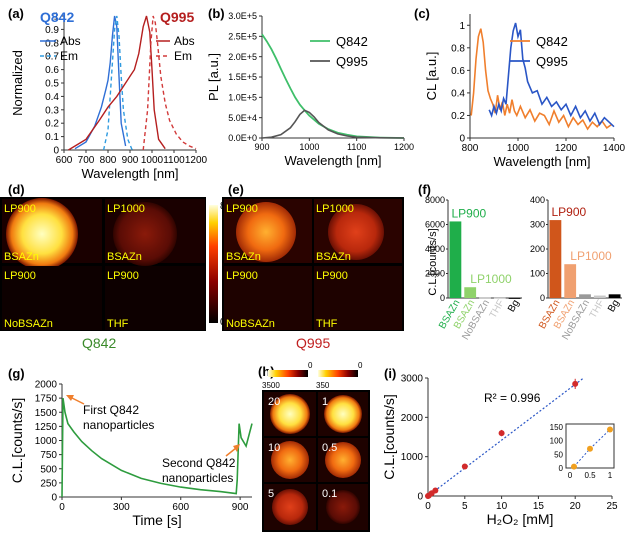 This screenshot has height=541, width=628. I want to click on b-legend-q842: Q842, so click(352, 41).